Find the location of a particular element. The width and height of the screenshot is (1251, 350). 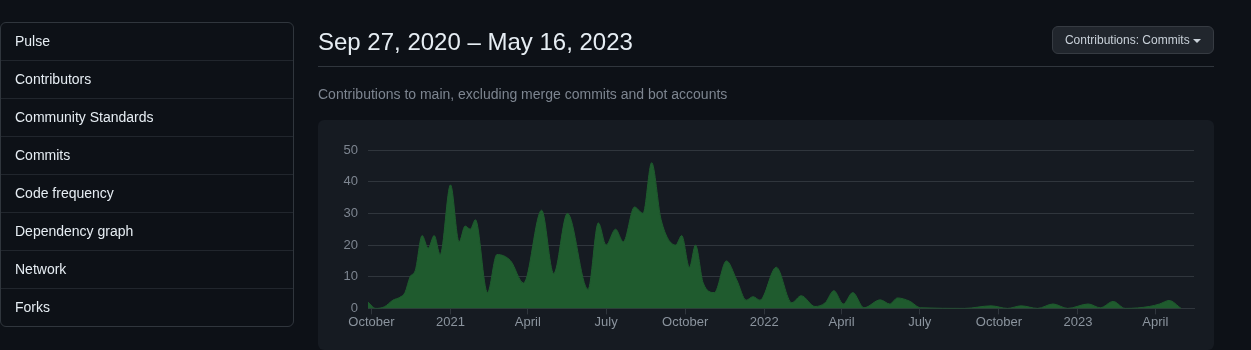

text: Network is located at coordinates (147, 269).